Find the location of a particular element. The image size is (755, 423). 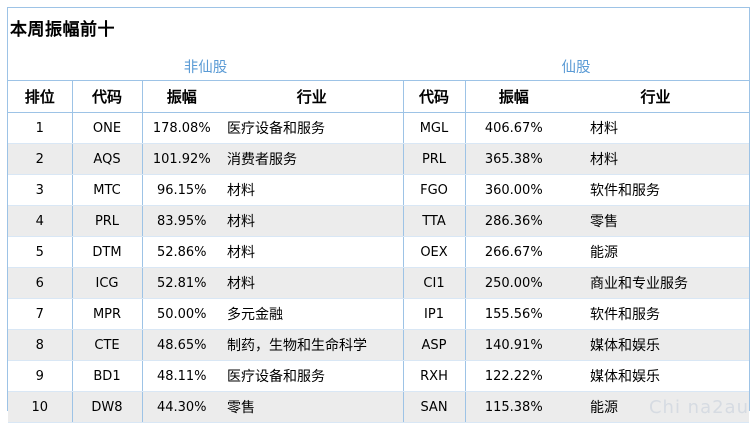

cell-amplitude-xian: 155.56% is located at coordinates (513, 314).